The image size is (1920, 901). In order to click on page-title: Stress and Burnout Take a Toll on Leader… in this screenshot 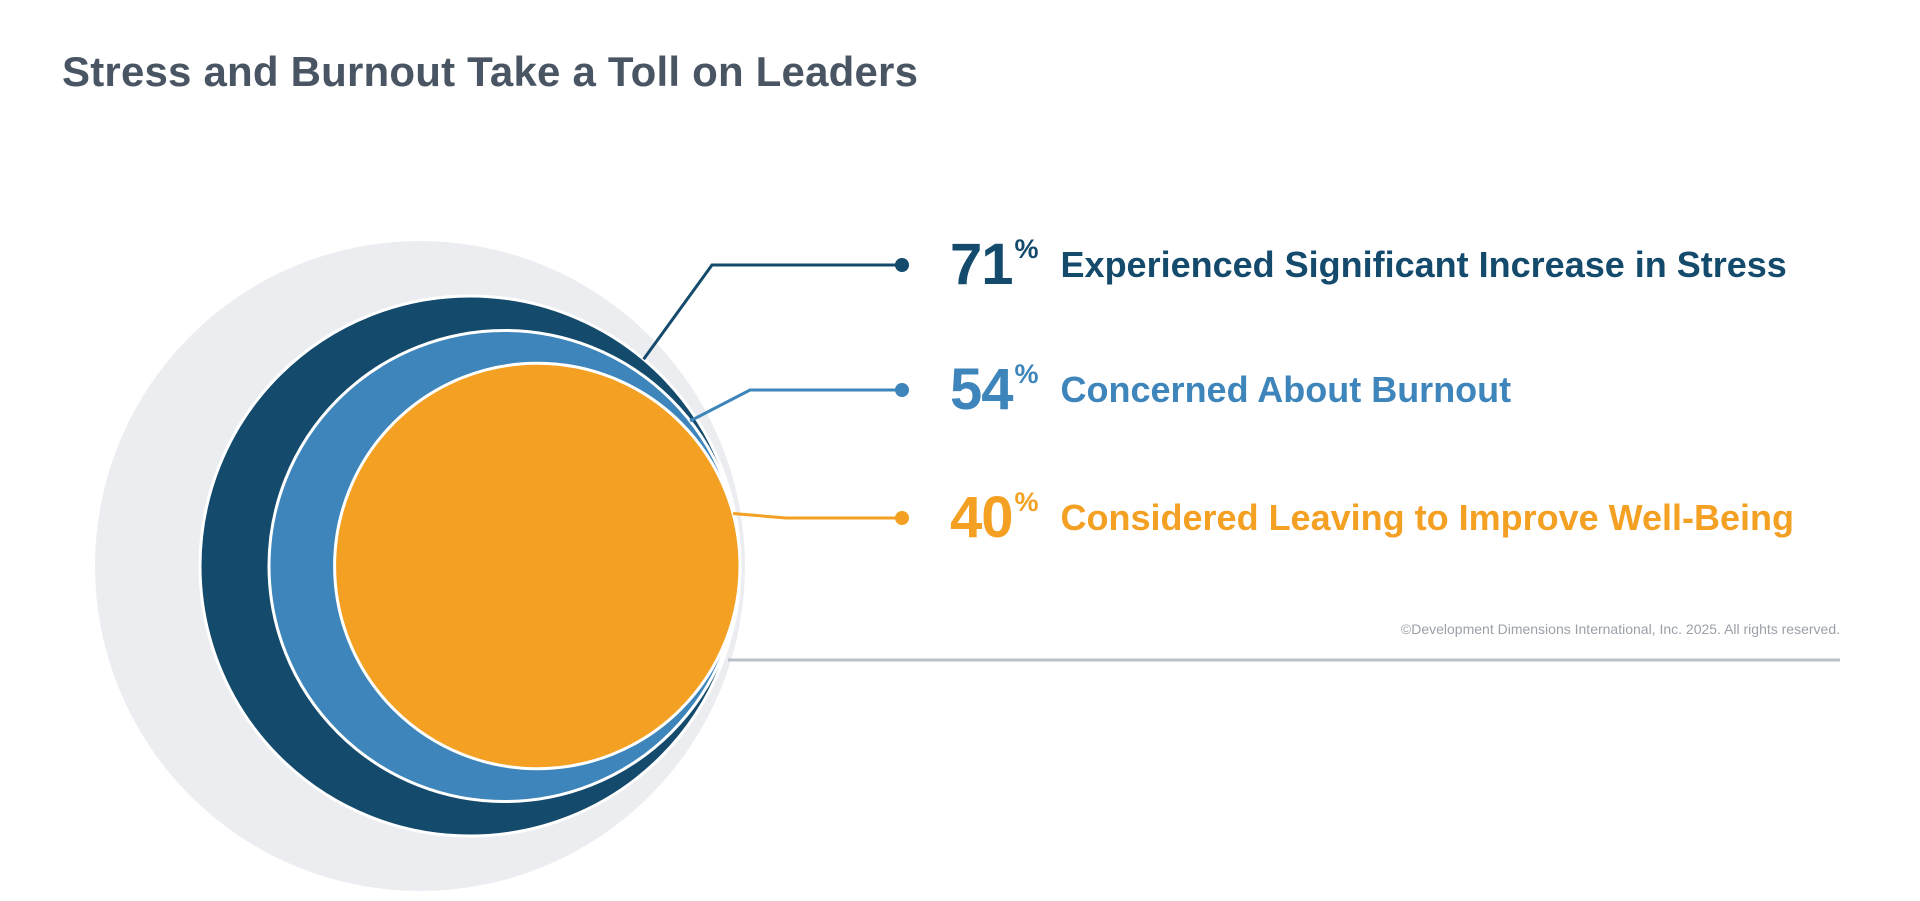, I will do `click(490, 71)`.